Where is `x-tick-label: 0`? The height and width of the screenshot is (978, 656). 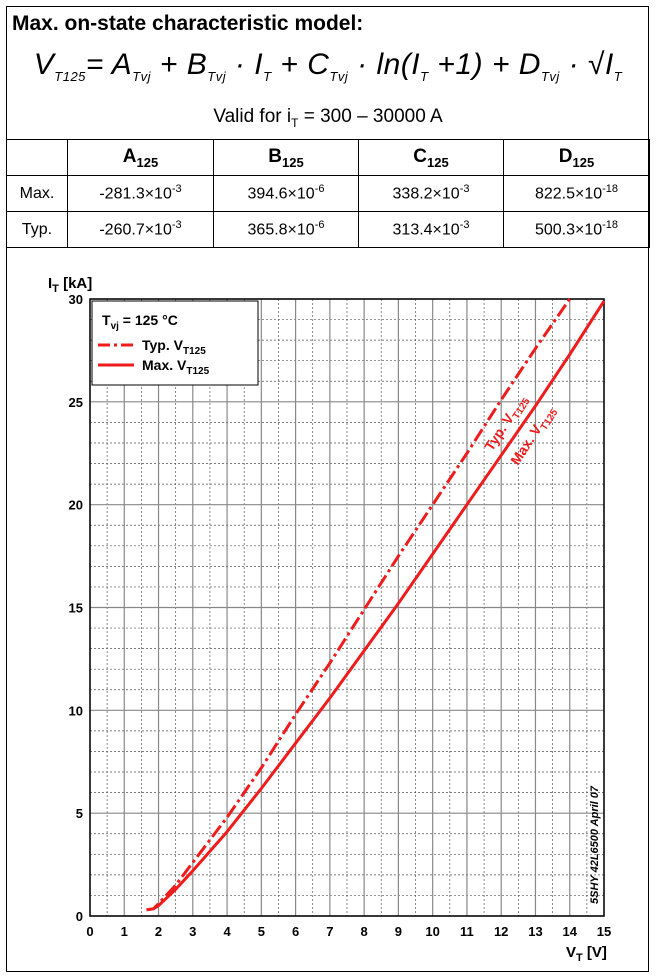 x-tick-label: 0 is located at coordinates (89, 931).